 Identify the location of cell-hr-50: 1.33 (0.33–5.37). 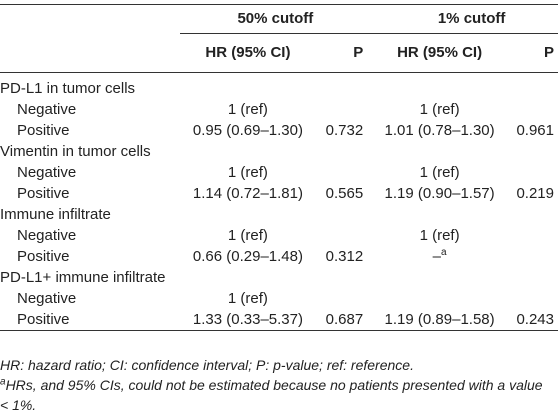
(248, 320).